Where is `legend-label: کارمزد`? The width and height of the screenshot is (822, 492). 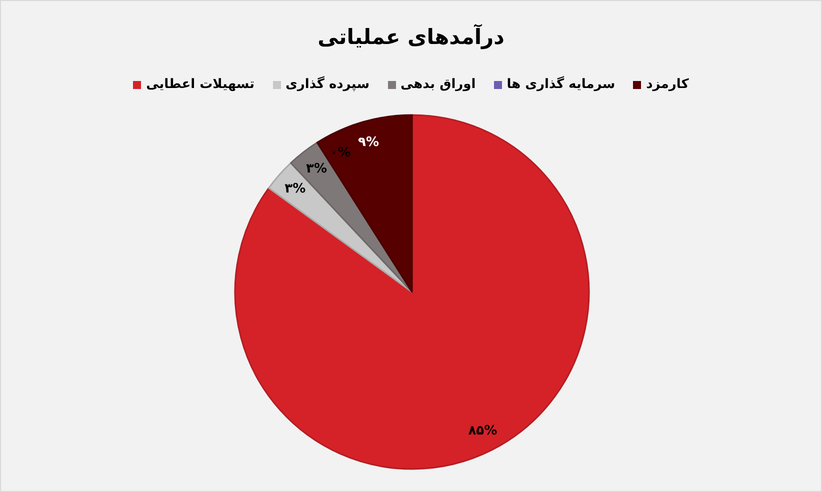
legend-label: کارمزد is located at coordinates (667, 84).